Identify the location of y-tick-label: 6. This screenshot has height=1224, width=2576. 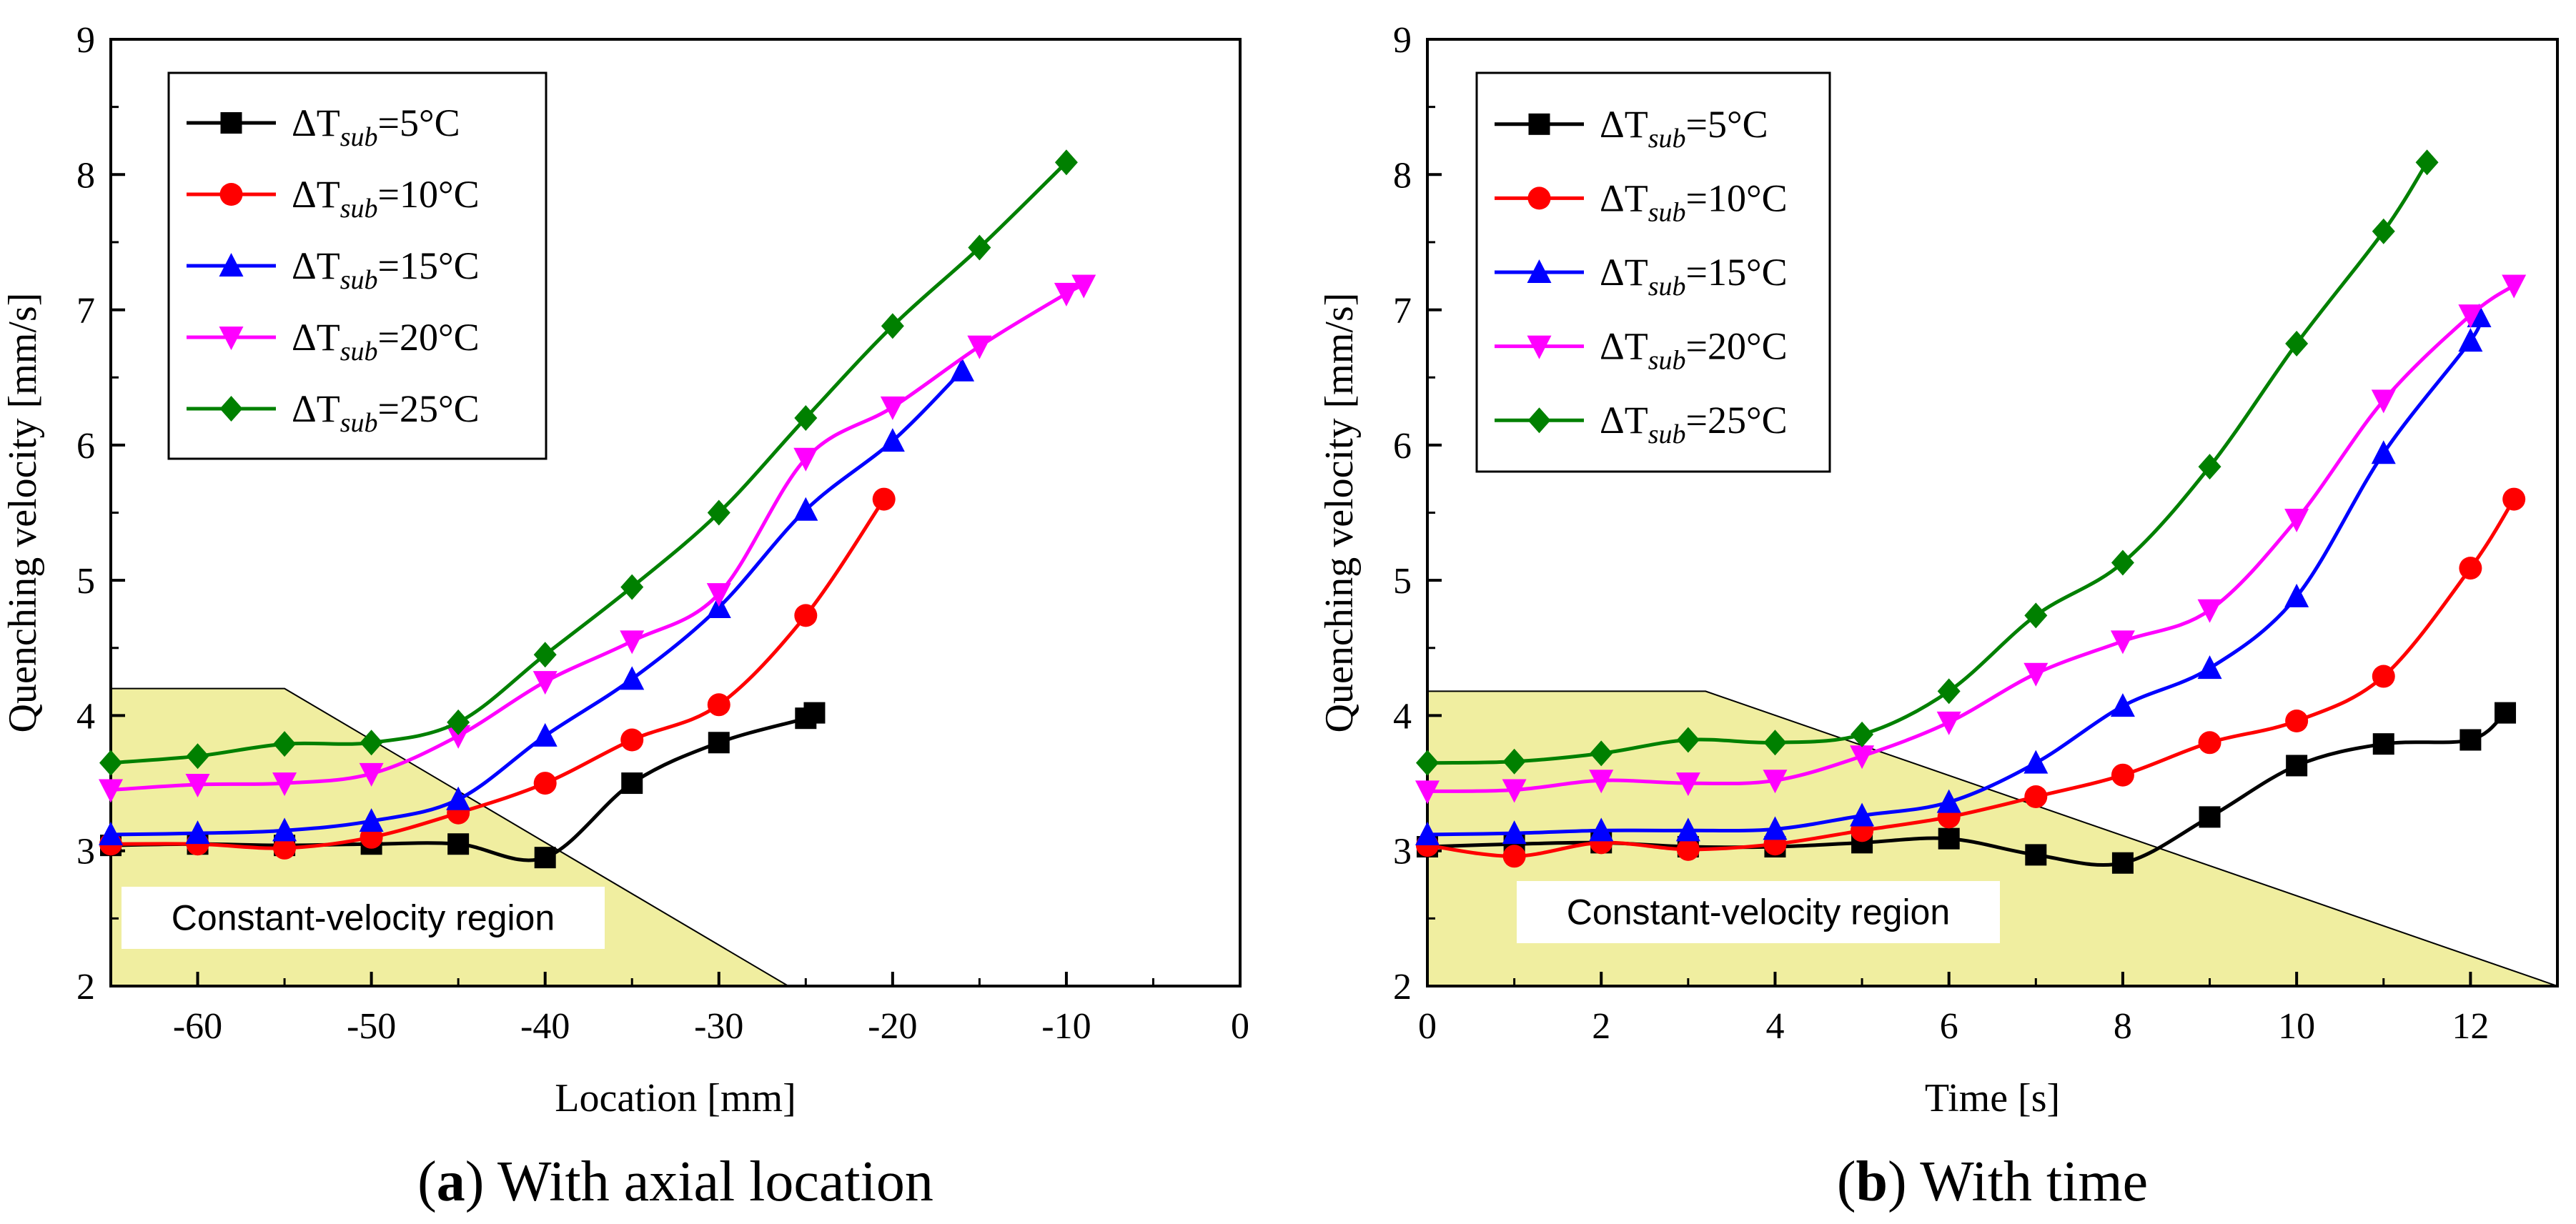
(85, 446).